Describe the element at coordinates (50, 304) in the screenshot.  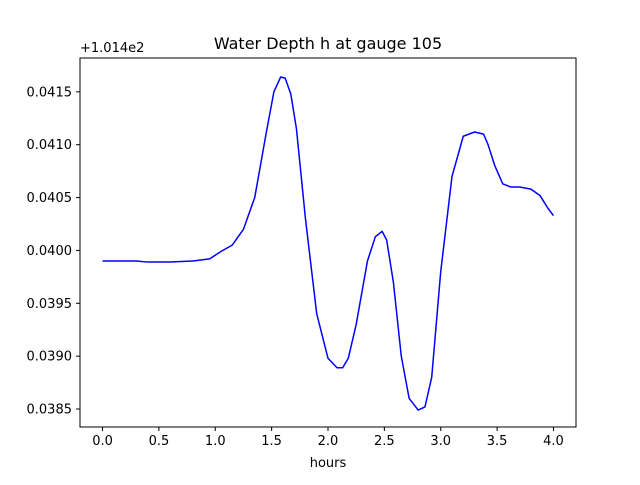
I see `y-tick-label: 0.0395` at that location.